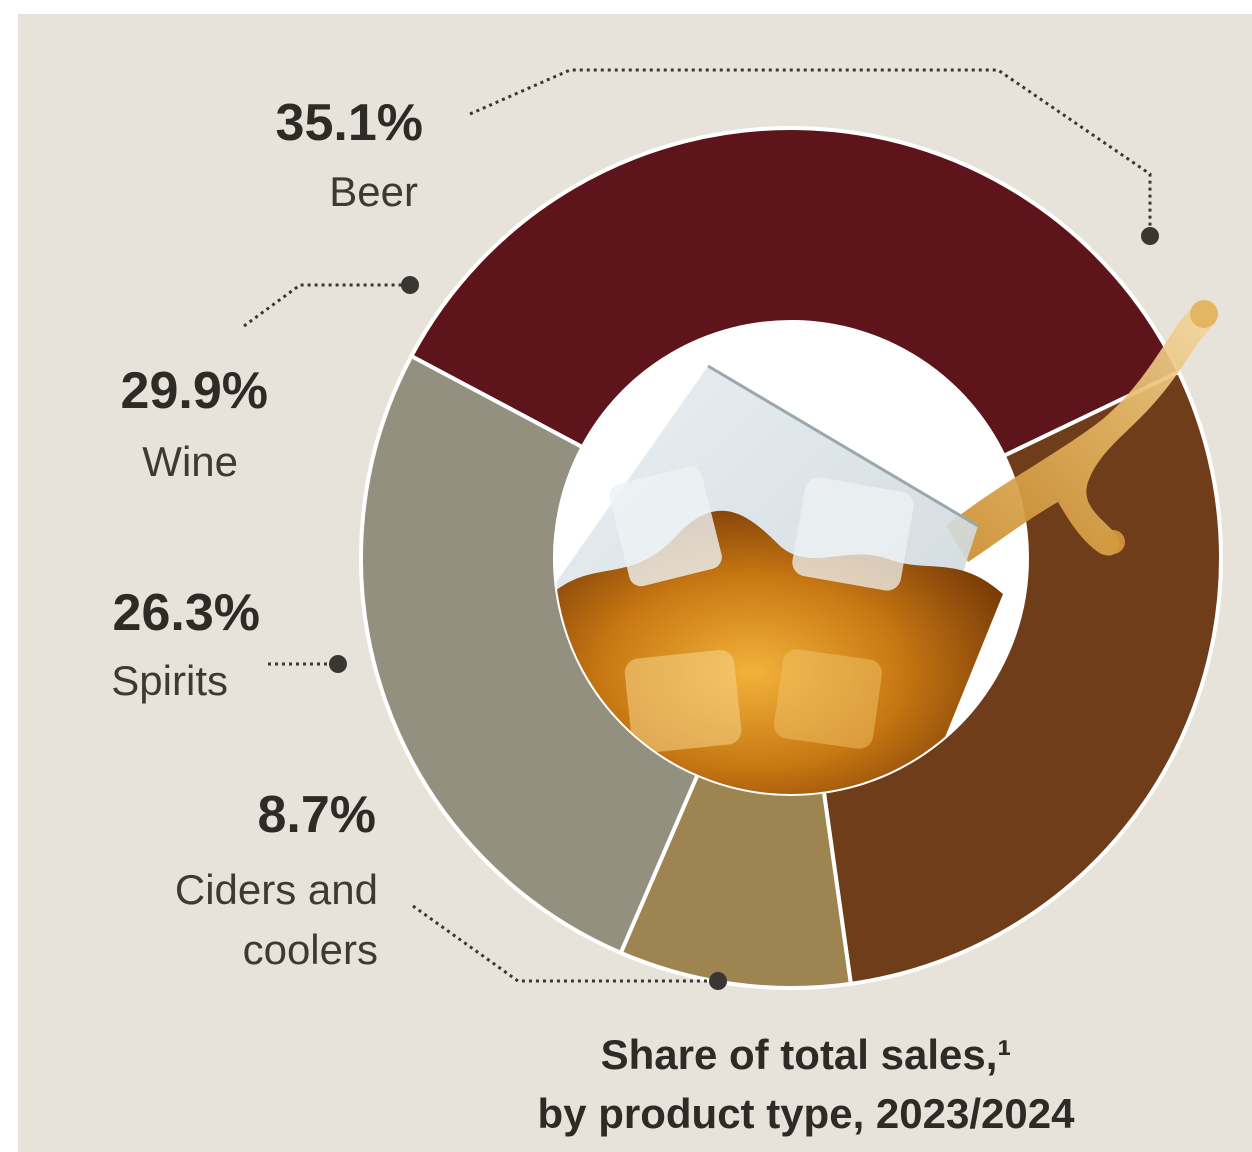 Image resolution: width=1252 pixels, height=1152 pixels. Describe the element at coordinates (349, 123) in the screenshot. I see `beer-value-label: 35.1%` at that location.